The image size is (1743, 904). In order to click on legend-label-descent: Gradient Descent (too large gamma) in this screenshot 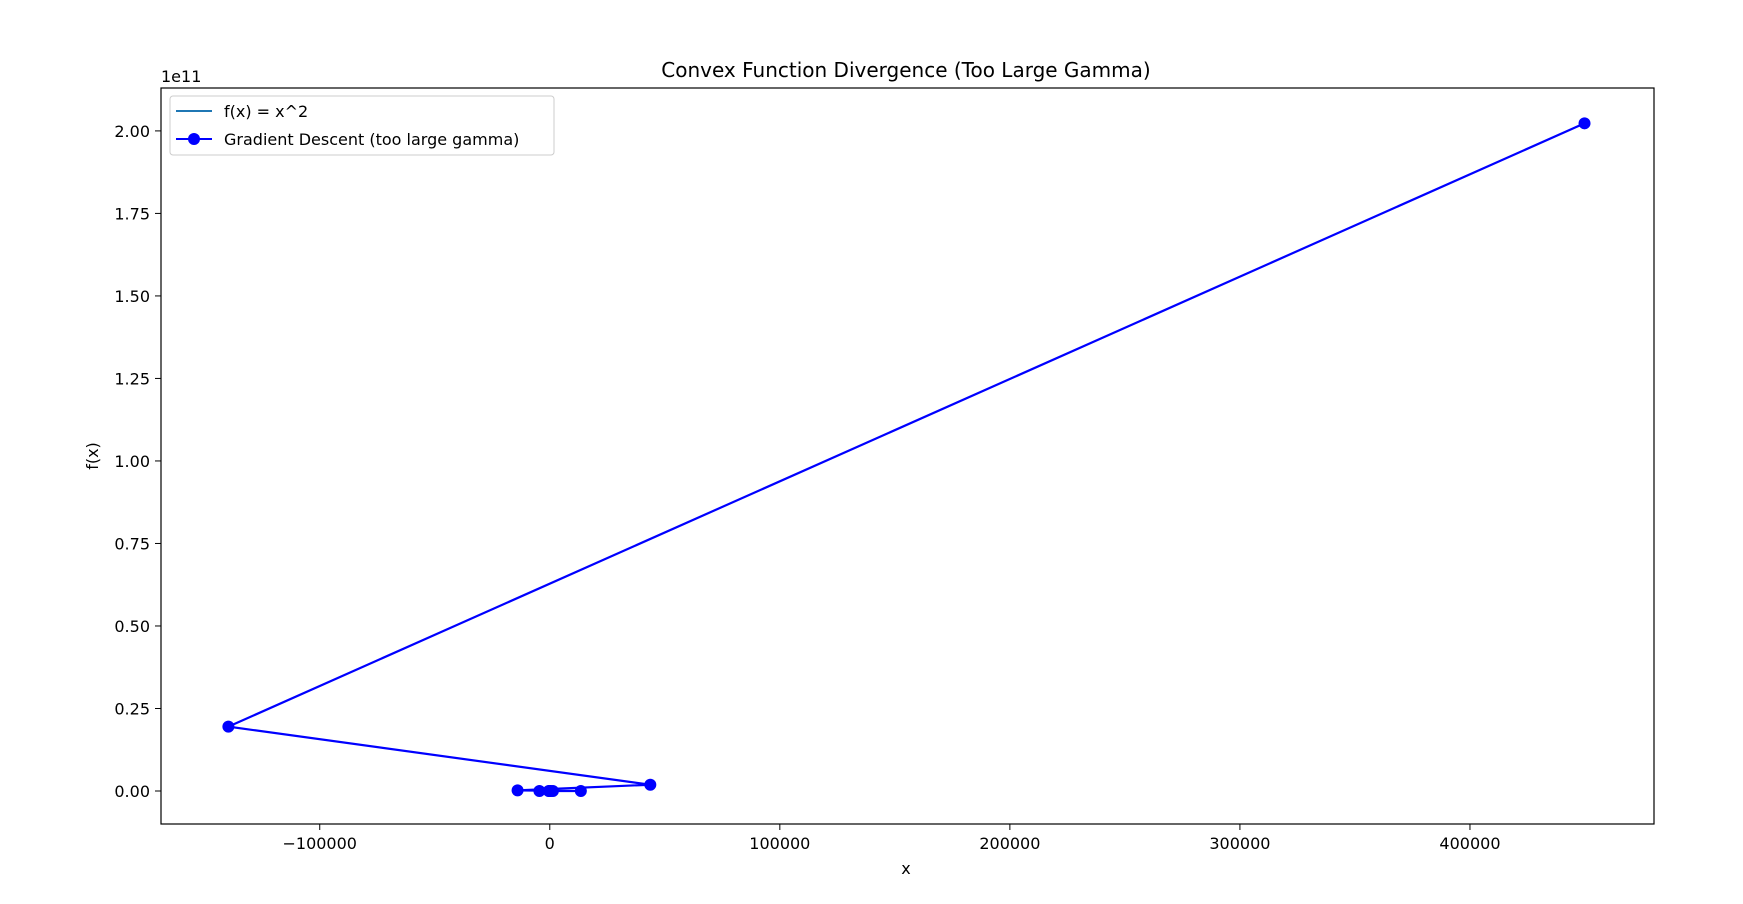, I will do `click(371, 139)`.